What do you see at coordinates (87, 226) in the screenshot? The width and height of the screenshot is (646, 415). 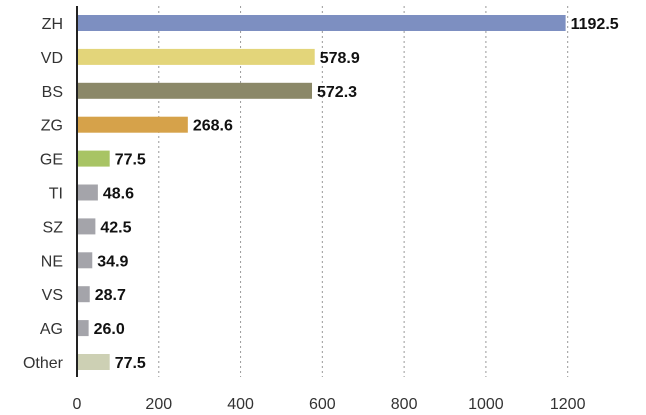 I see `bar-sz` at bounding box center [87, 226].